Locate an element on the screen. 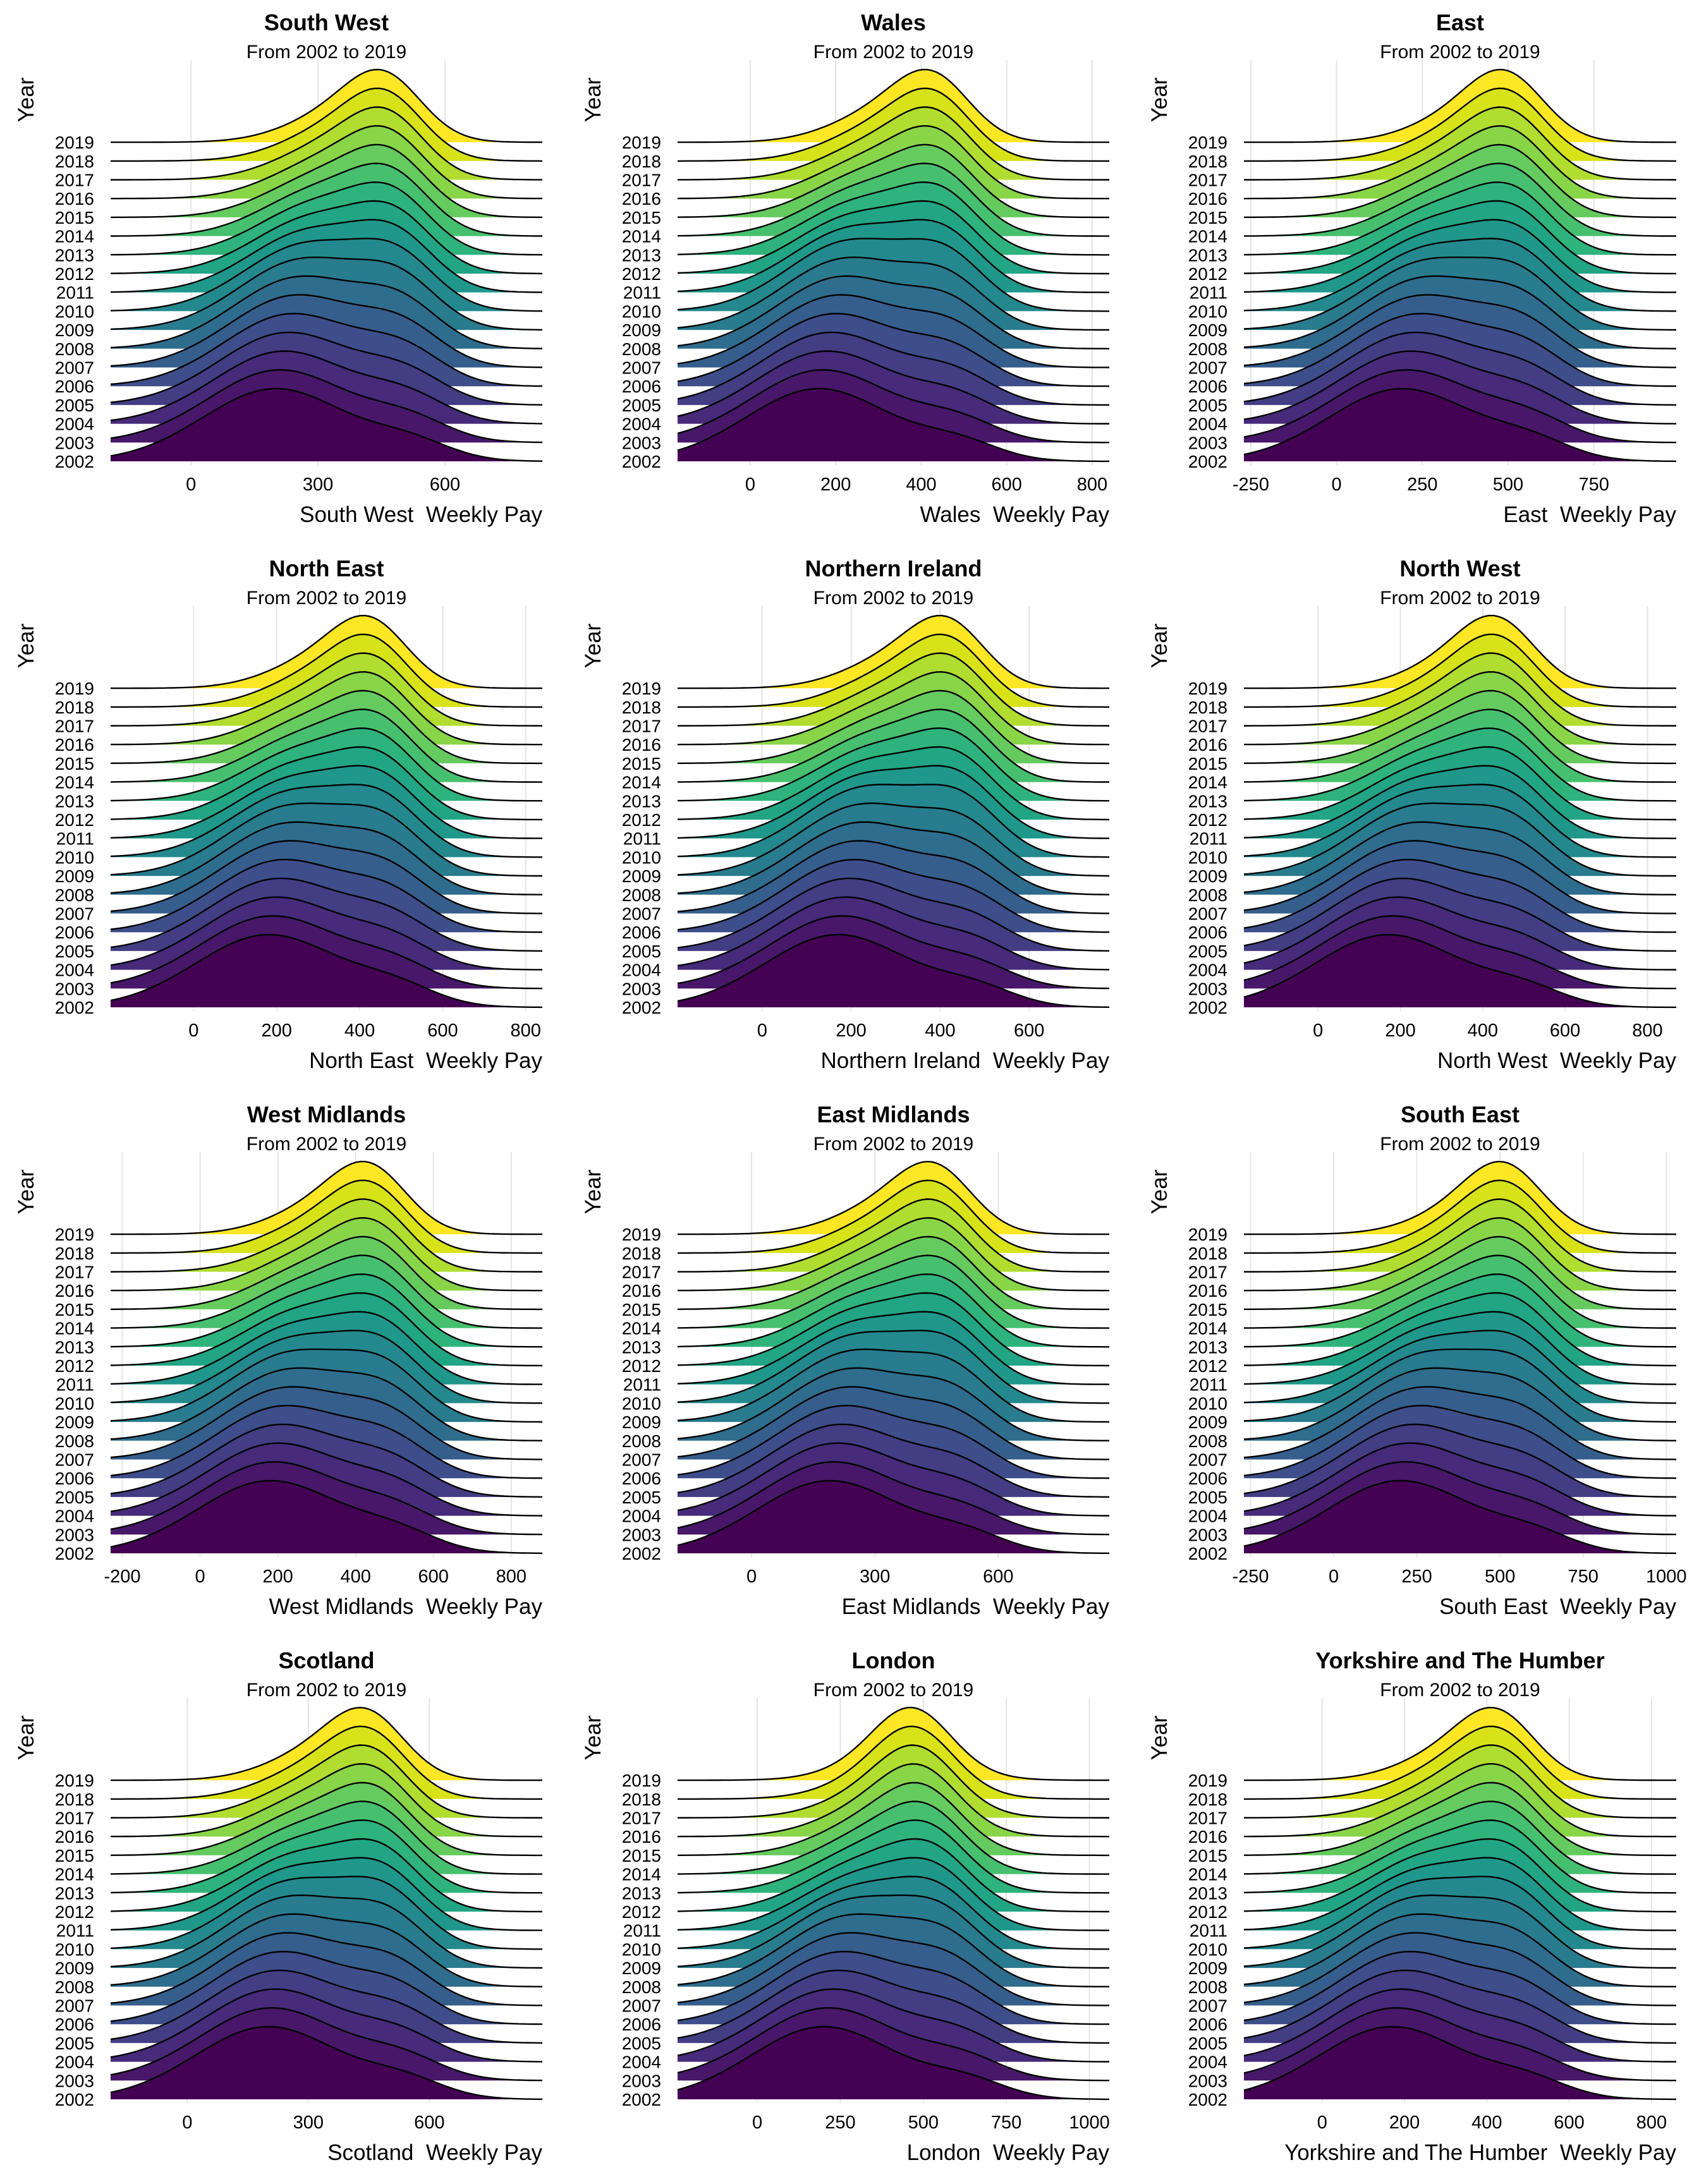 The width and height of the screenshot is (1699, 2184). x-tick-label-10-3: 750 is located at coordinates (1006, 2123).